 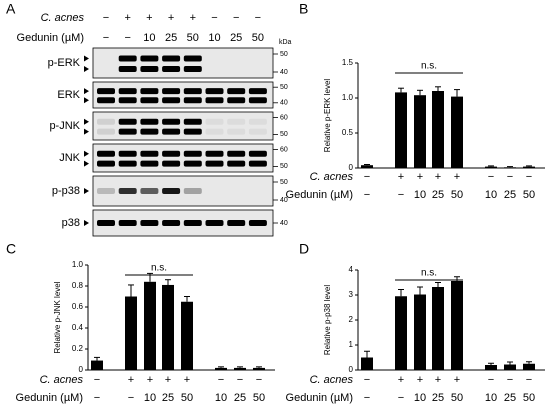 What do you see at coordinates (193, 38) in the screenshot?
I see `lane-label: 50` at bounding box center [193, 38].